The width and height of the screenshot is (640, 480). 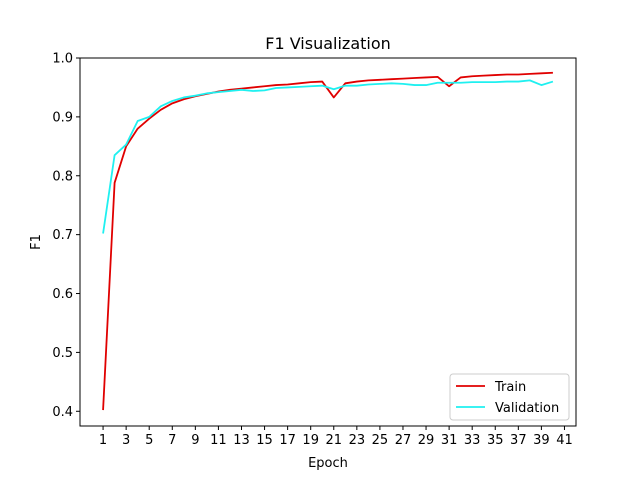 I want to click on y-axis-ticks: 0.4 0.5 0.6 0.7 0.8 0.9 1.0, so click(x=66, y=236).